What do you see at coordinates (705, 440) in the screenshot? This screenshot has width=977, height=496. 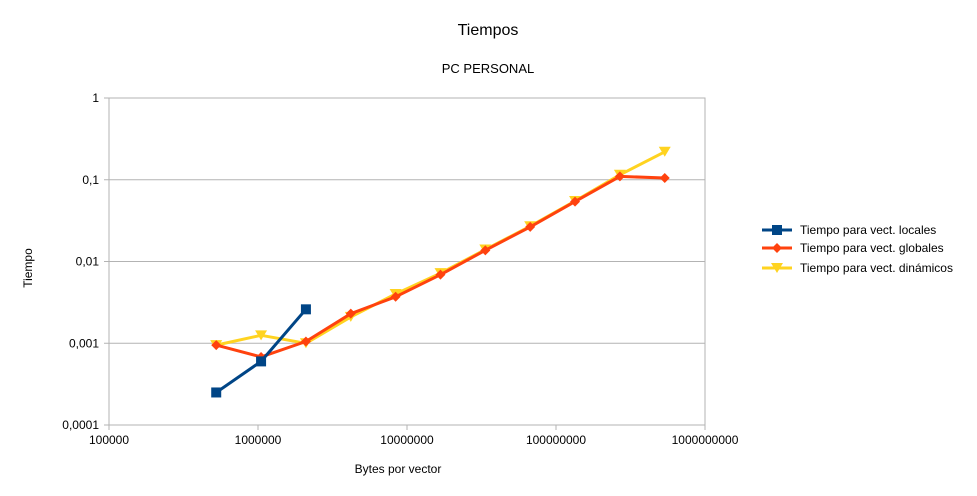 I see `x-tick-label: 1000000000` at bounding box center [705, 440].